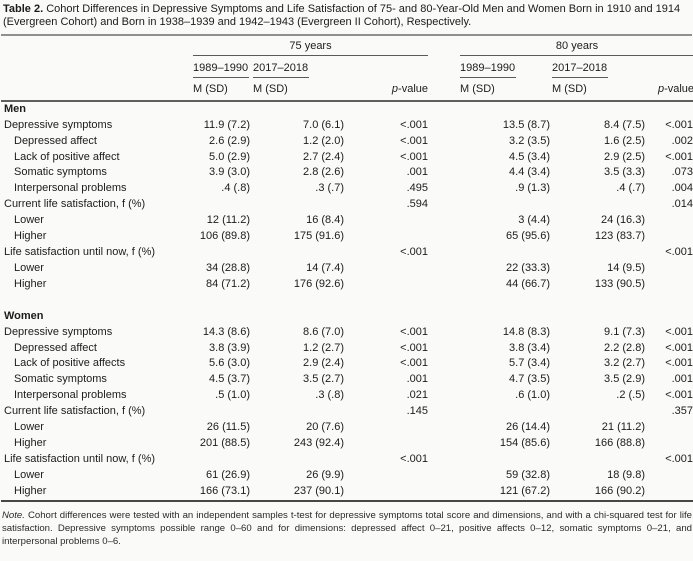 This screenshot has height=561, width=693. Describe the element at coordinates (528, 267) in the screenshot. I see `cell-value: 22 (33.3)` at that location.